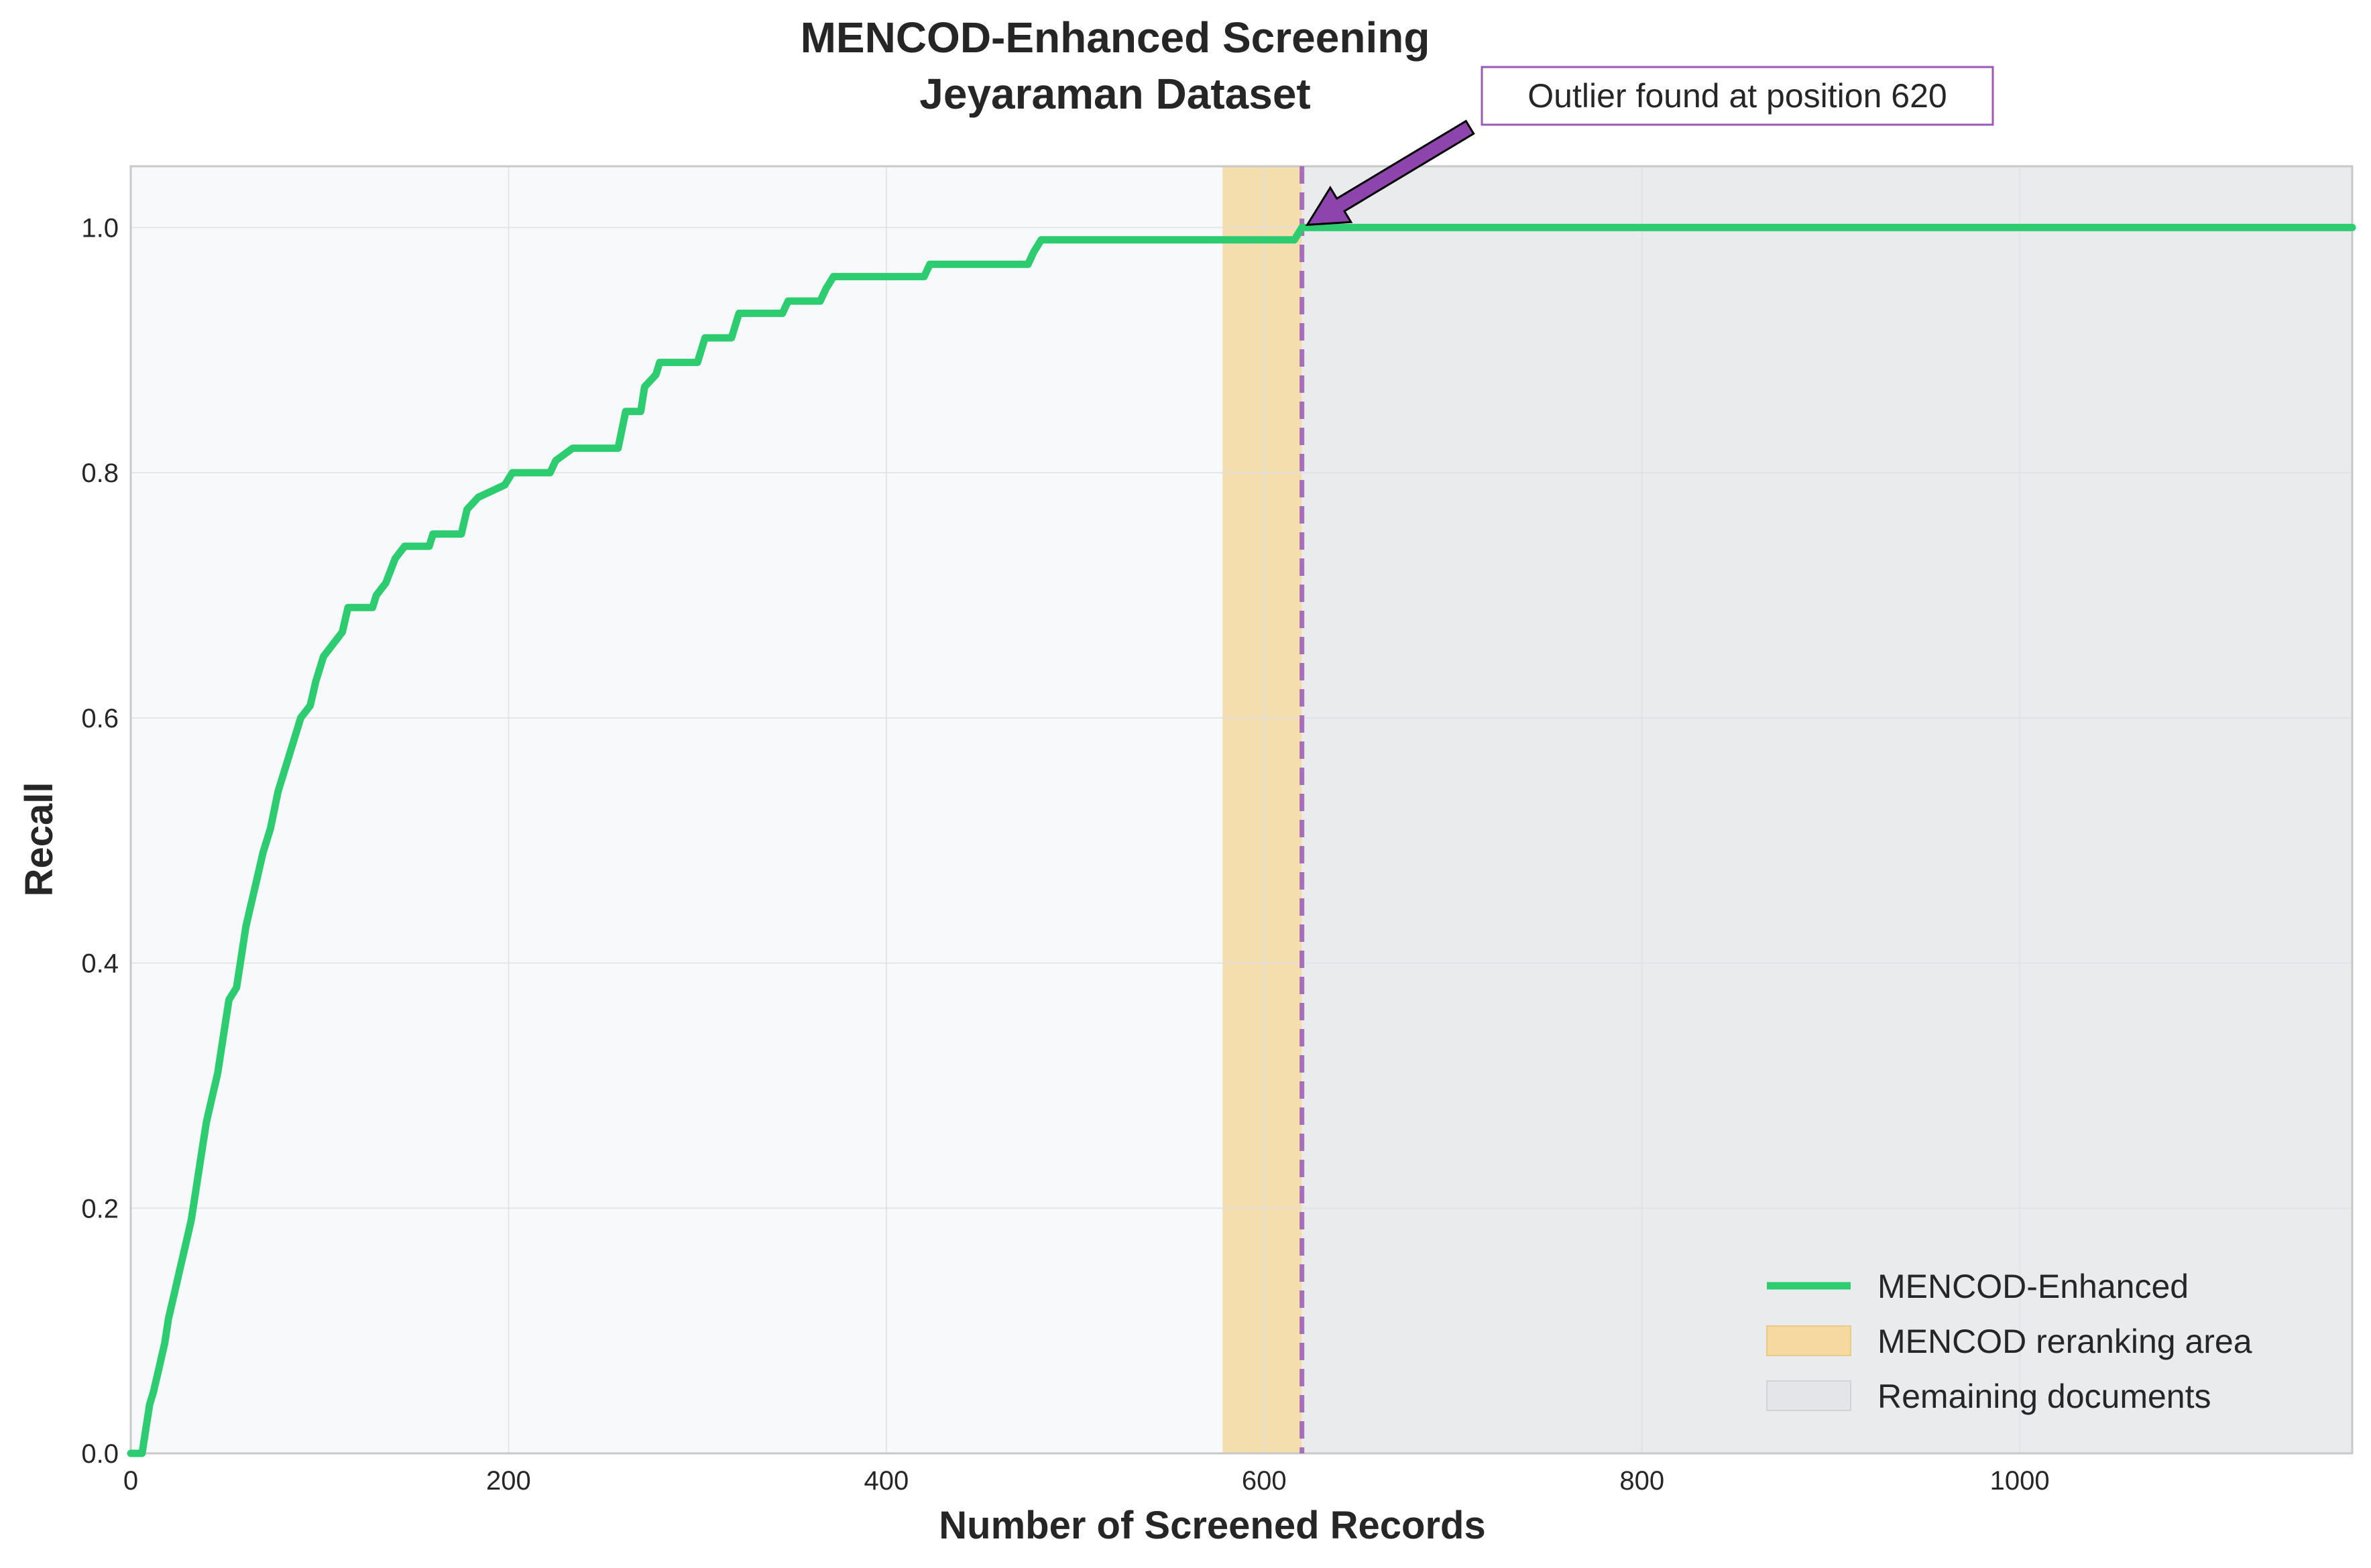 This screenshot has height=1568, width=2371. Describe the element at coordinates (1641, 1481) in the screenshot. I see `x-tick-label-4: 800` at that location.